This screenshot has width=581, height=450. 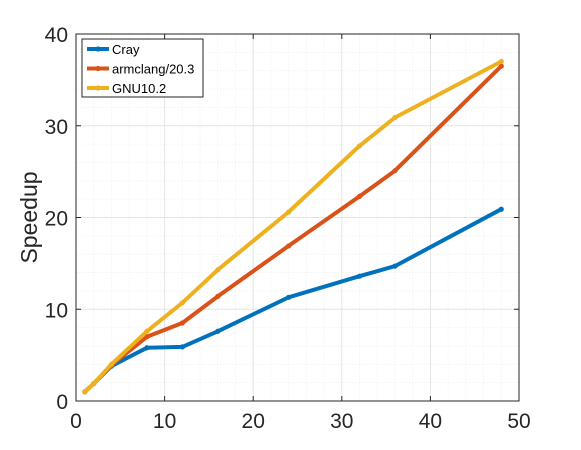 What do you see at coordinates (430, 421) in the screenshot?
I see `x-tick-label: 40` at bounding box center [430, 421].